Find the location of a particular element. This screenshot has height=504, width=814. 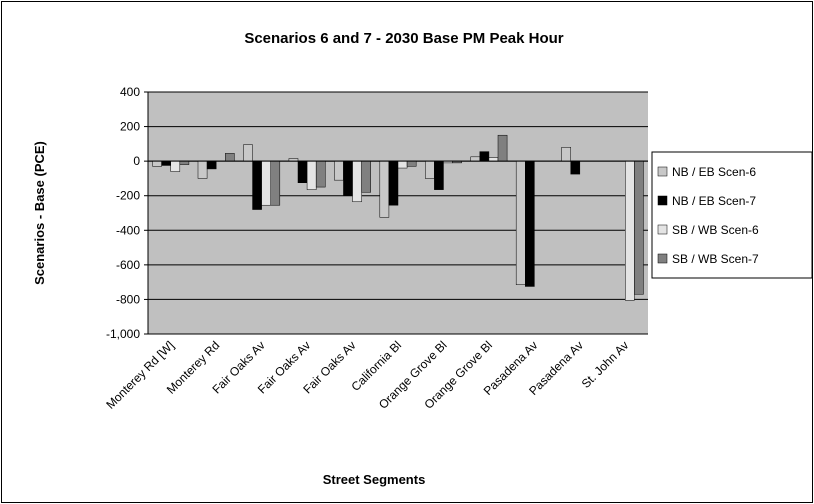

y-tick-label: 0 is located at coordinates (136, 161).